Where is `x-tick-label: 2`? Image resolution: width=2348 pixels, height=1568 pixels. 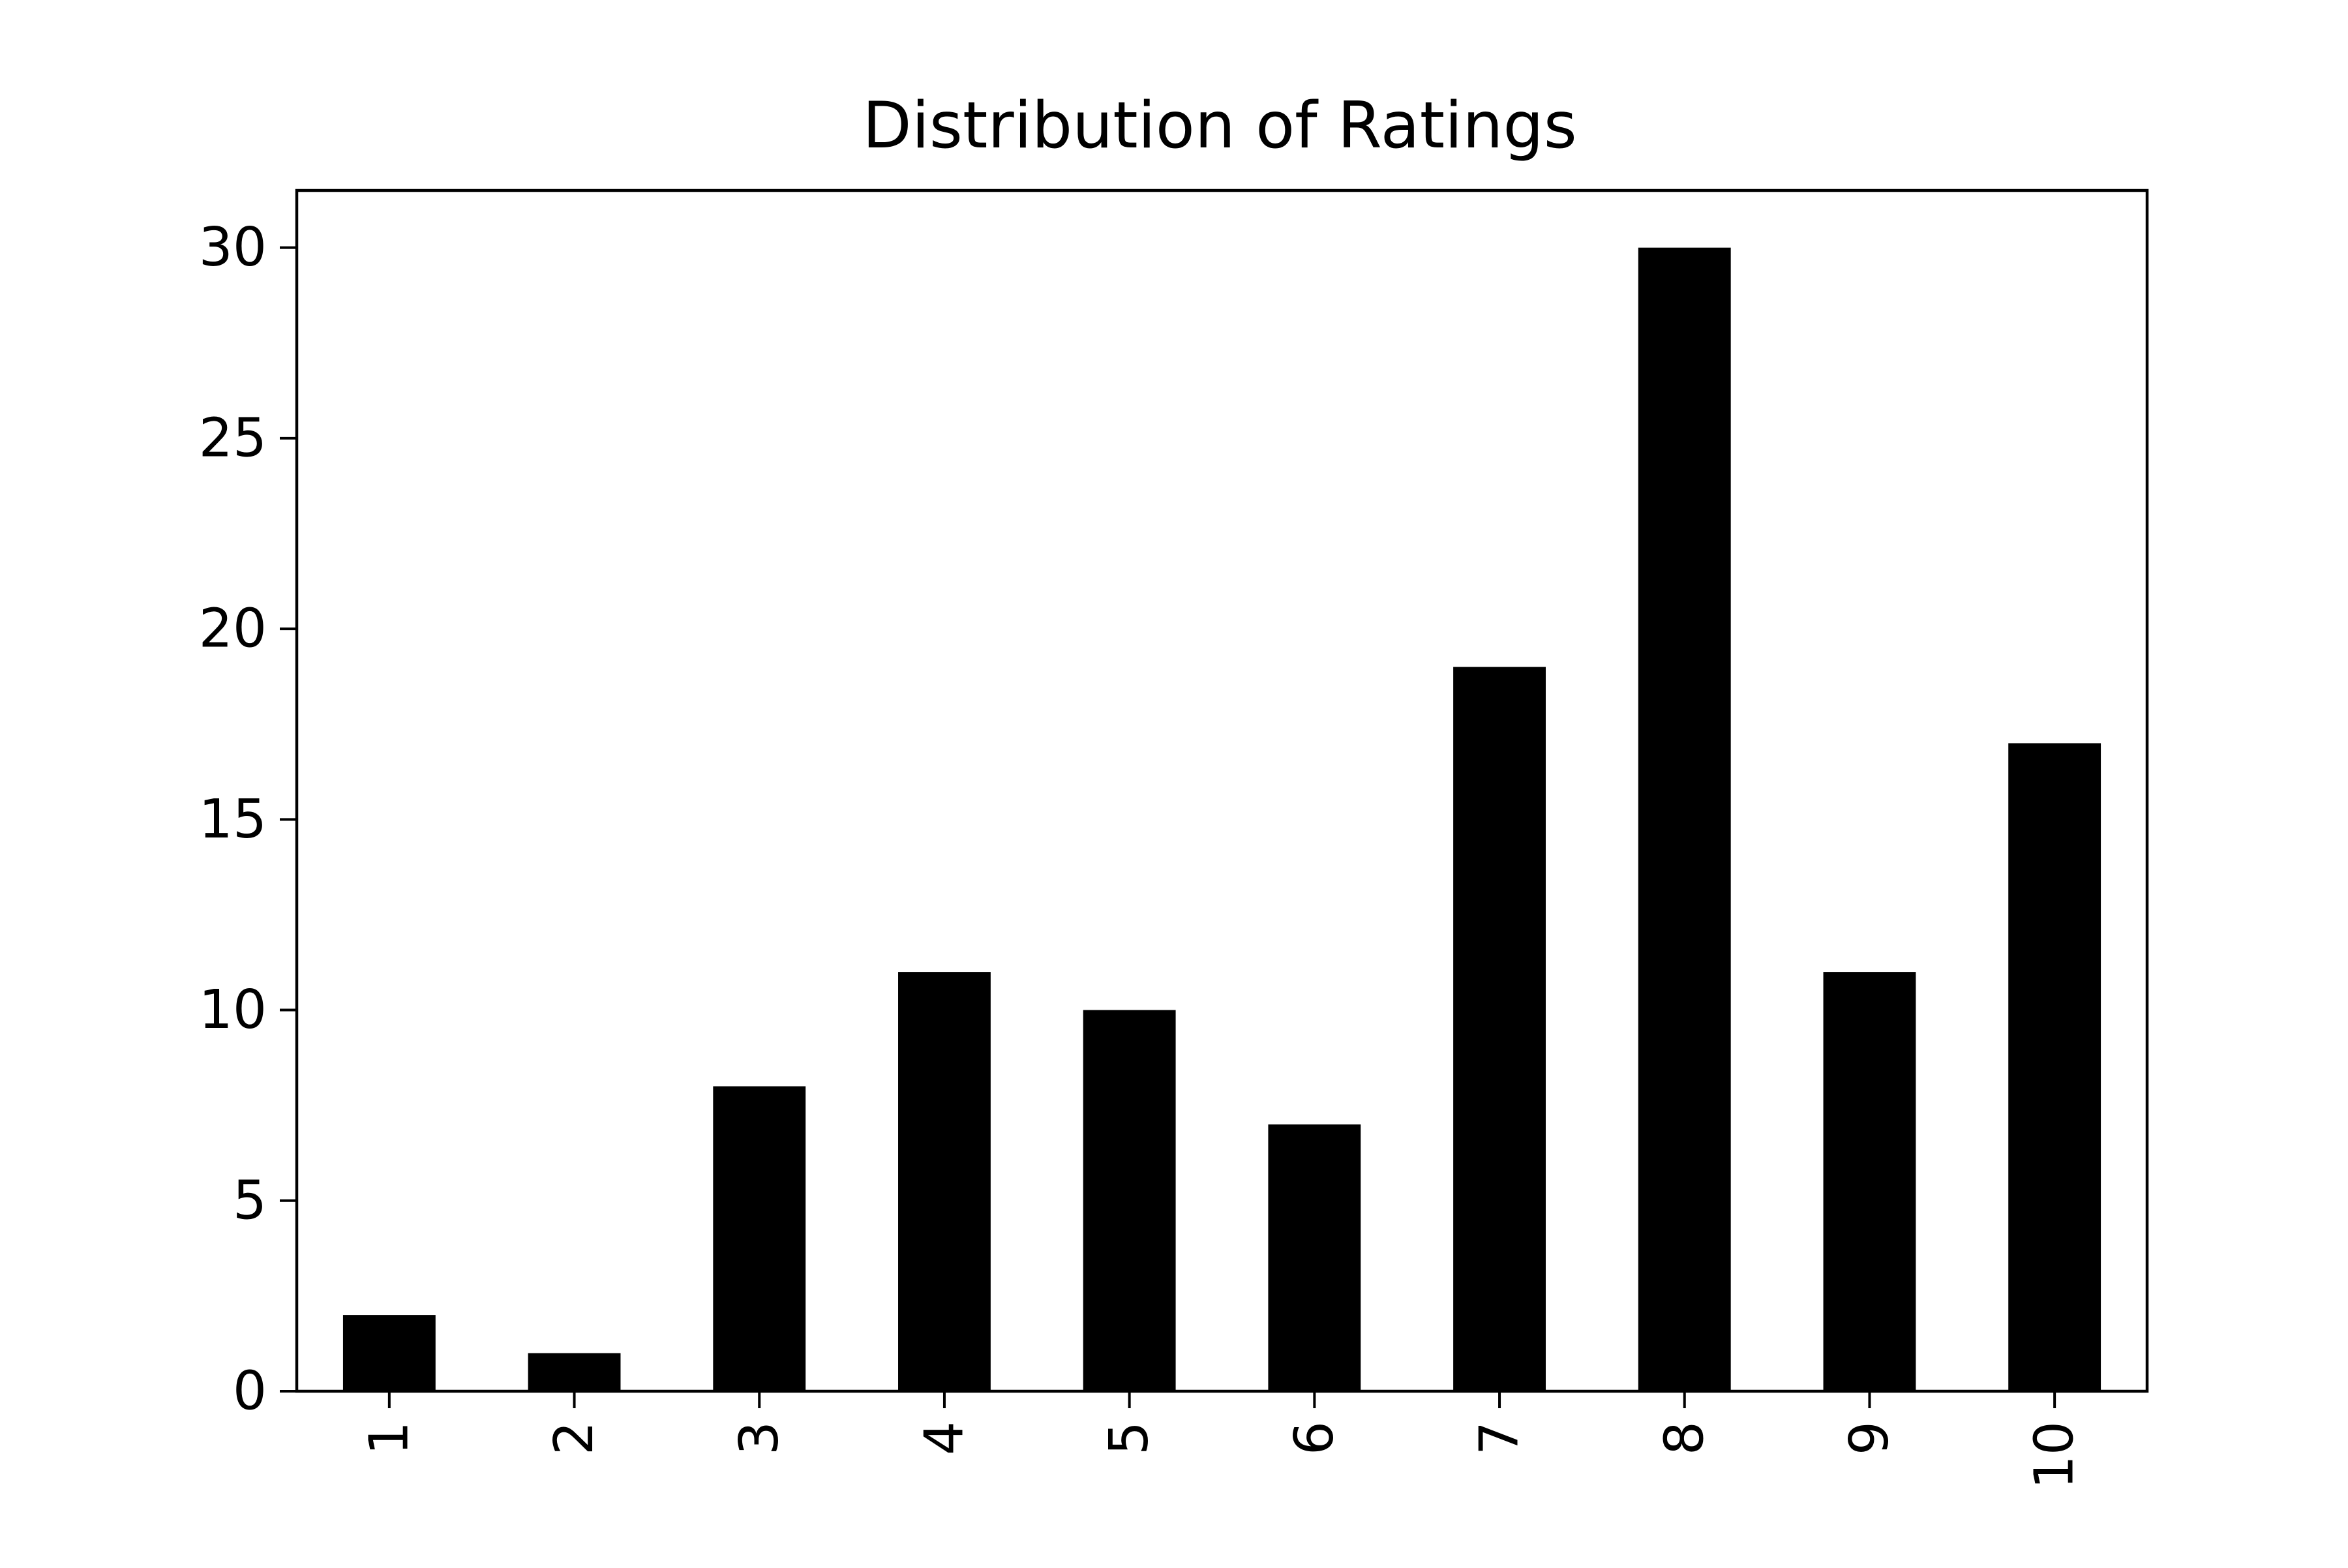
x-tick-label: 2 is located at coordinates (574, 1438).